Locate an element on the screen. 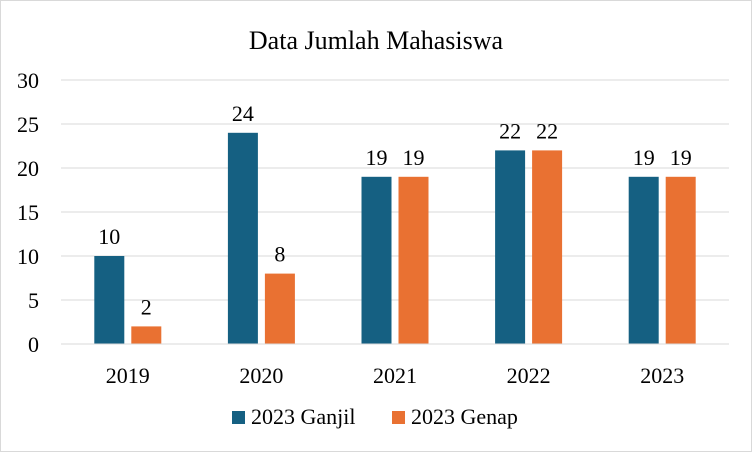 This screenshot has height=452, width=752. y-tick-label: 20 is located at coordinates (28, 168).